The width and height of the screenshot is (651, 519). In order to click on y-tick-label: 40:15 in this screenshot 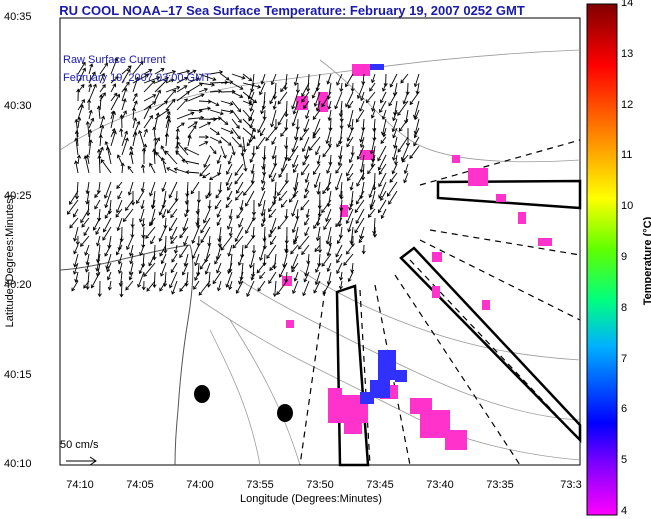, I will do `click(18, 374)`.